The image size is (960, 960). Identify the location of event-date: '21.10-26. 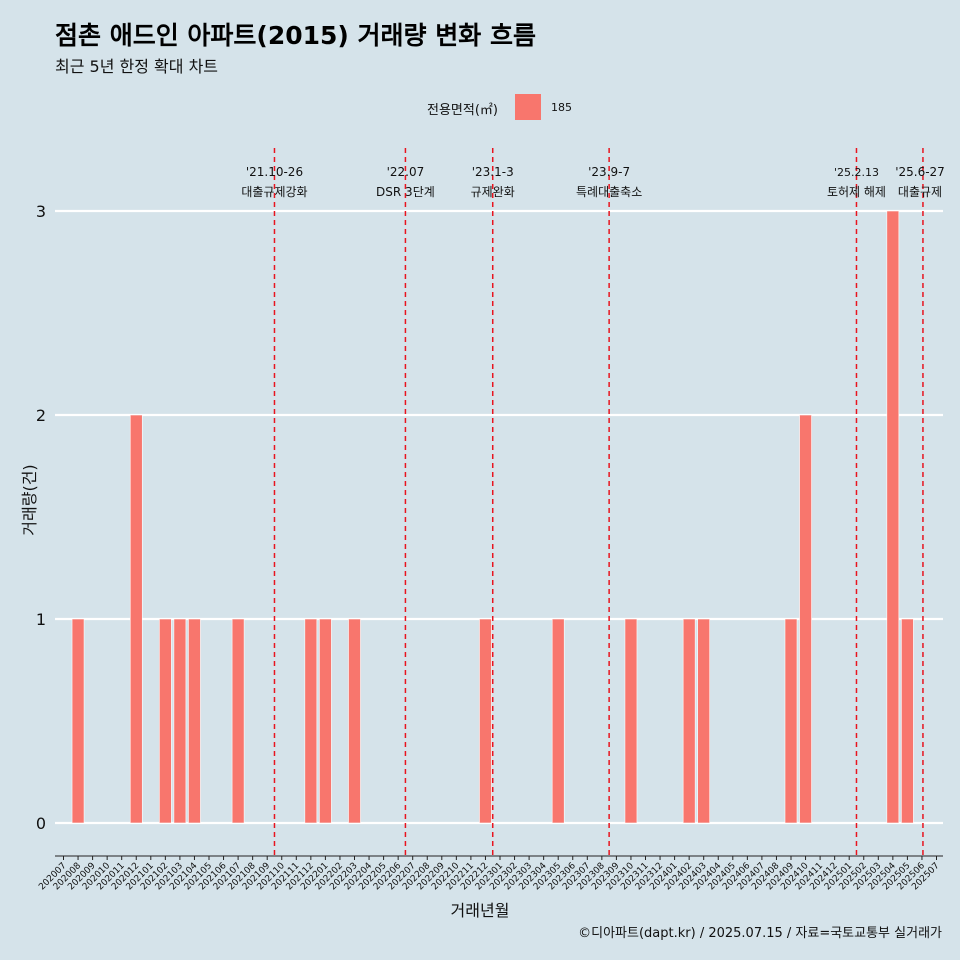
(274, 172).